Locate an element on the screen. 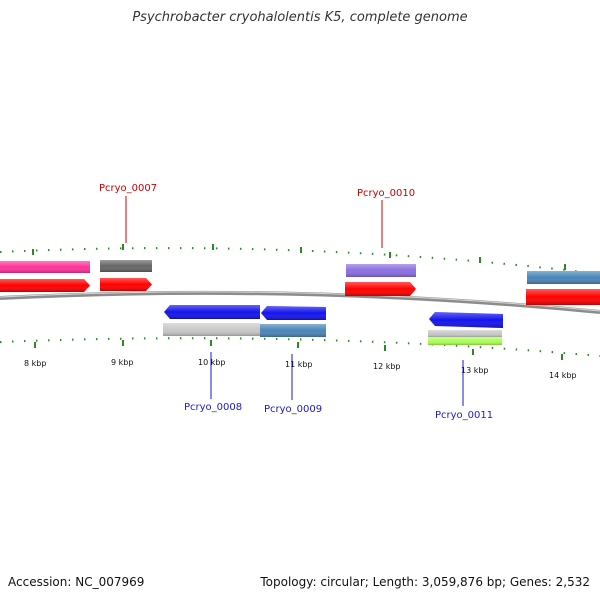 This screenshot has width=600, height=600. gene-label-pcryo-0007: Pcryo_0007 is located at coordinates (128, 188).